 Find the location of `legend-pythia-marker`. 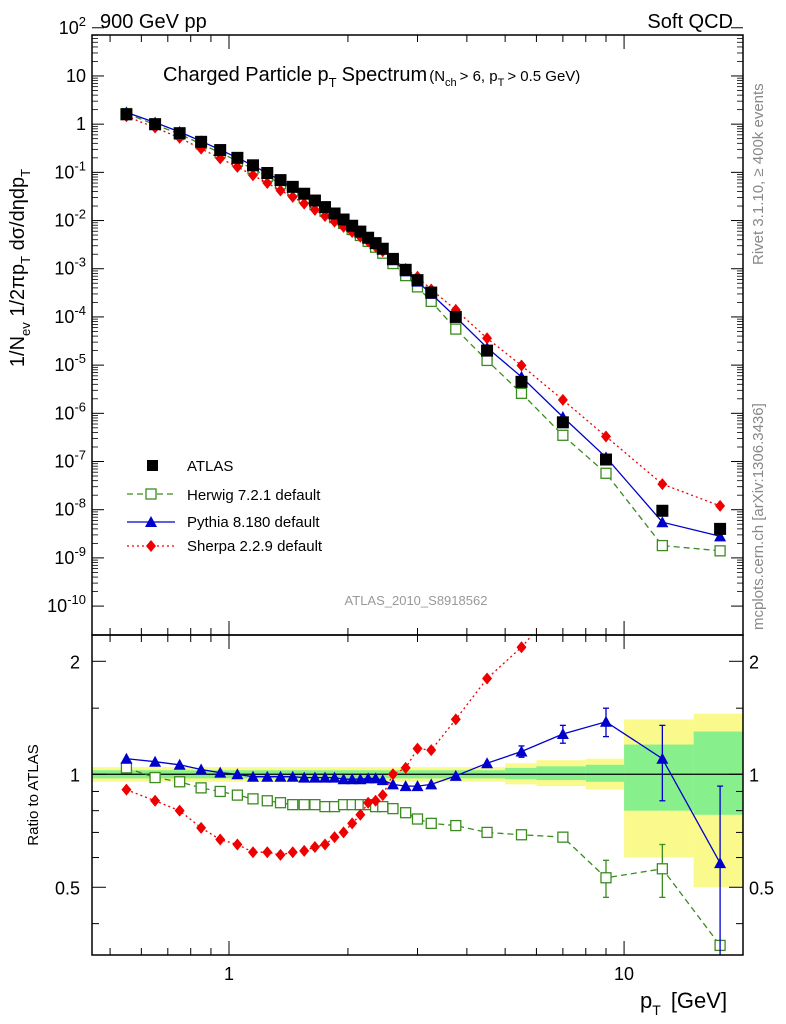

legend-pythia-marker is located at coordinates (151, 521).